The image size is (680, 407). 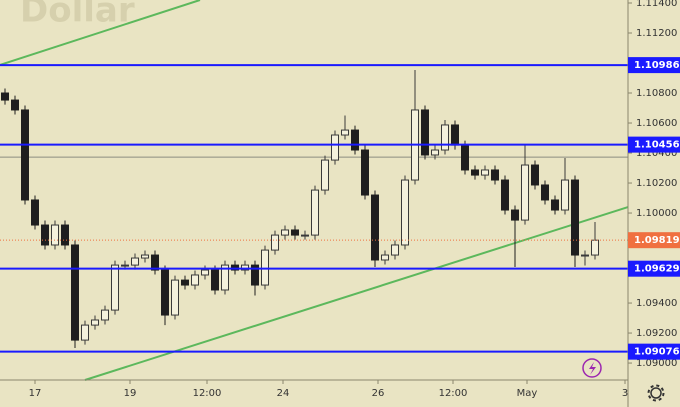 What do you see at coordinates (130, 393) in the screenshot?
I see `x-tick-label: 19` at bounding box center [130, 393].